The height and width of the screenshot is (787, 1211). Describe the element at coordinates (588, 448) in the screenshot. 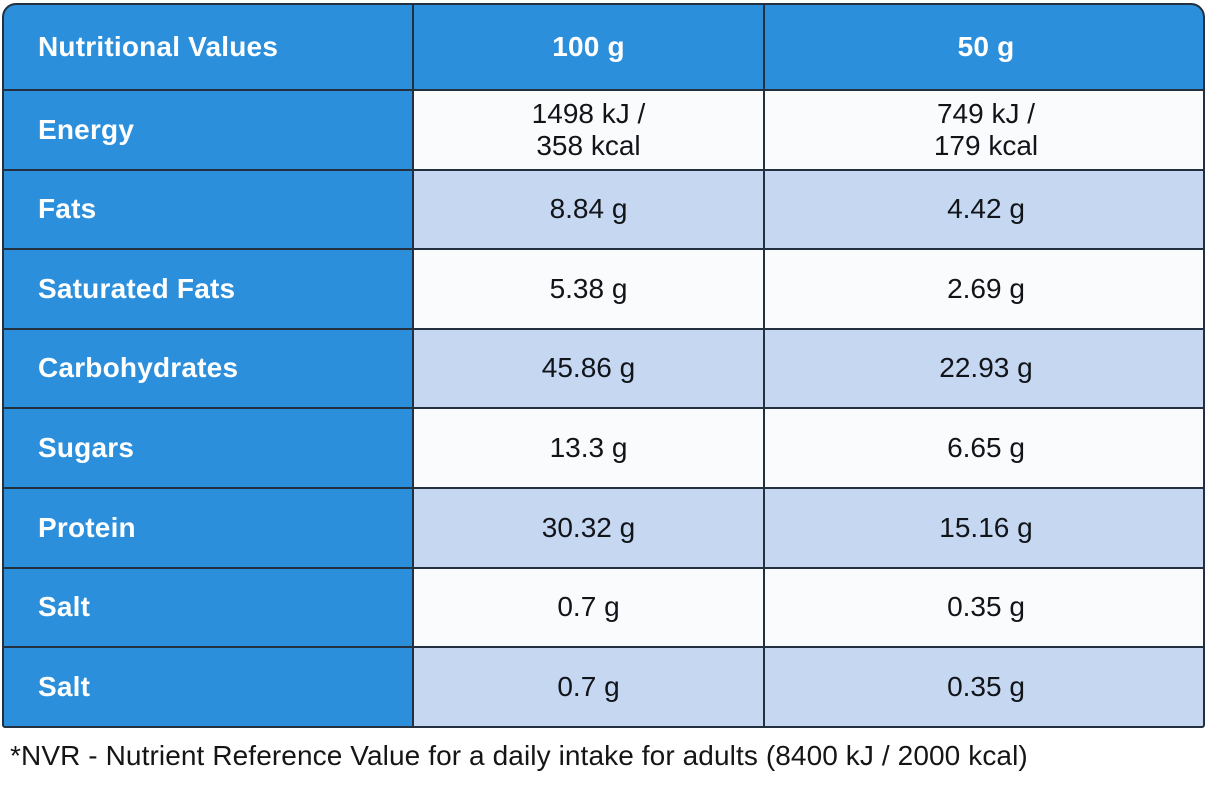

I see `value-100g: 13.3 g` at that location.